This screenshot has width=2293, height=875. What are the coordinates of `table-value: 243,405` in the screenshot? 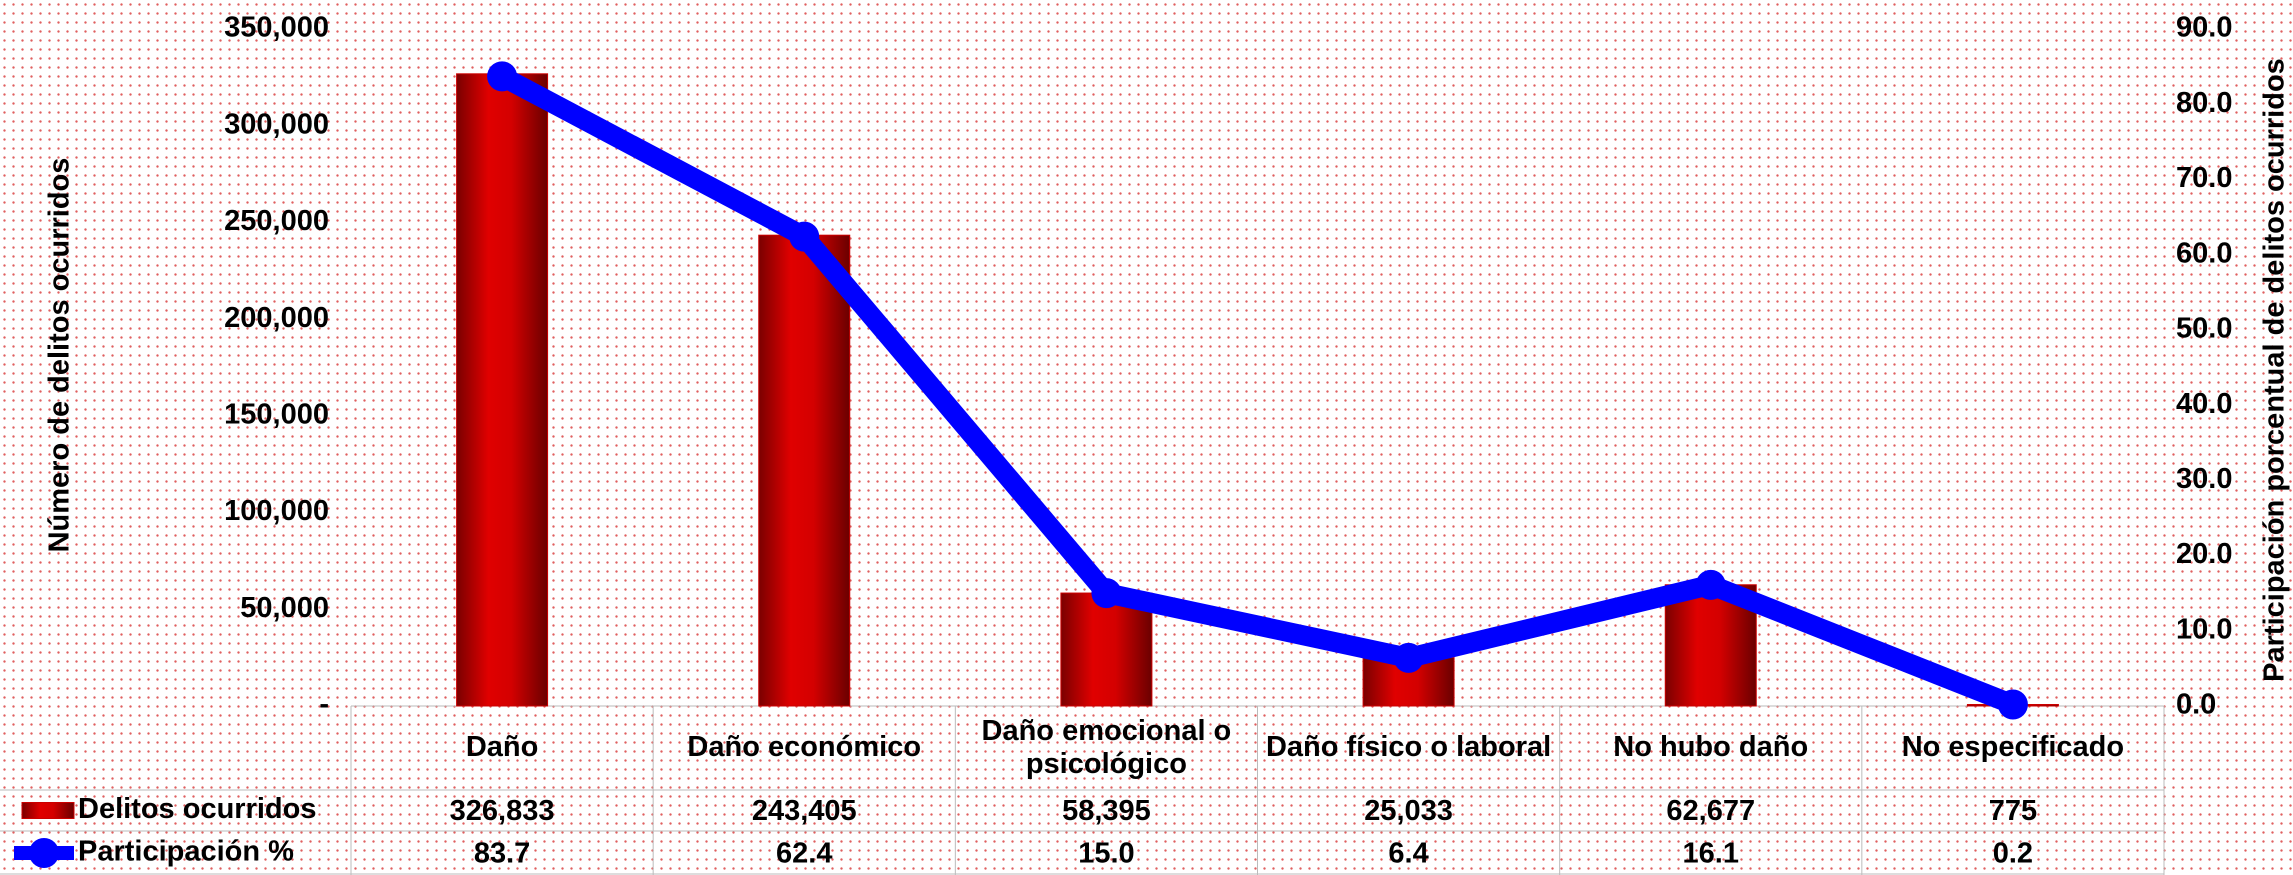 It's located at (804, 811).